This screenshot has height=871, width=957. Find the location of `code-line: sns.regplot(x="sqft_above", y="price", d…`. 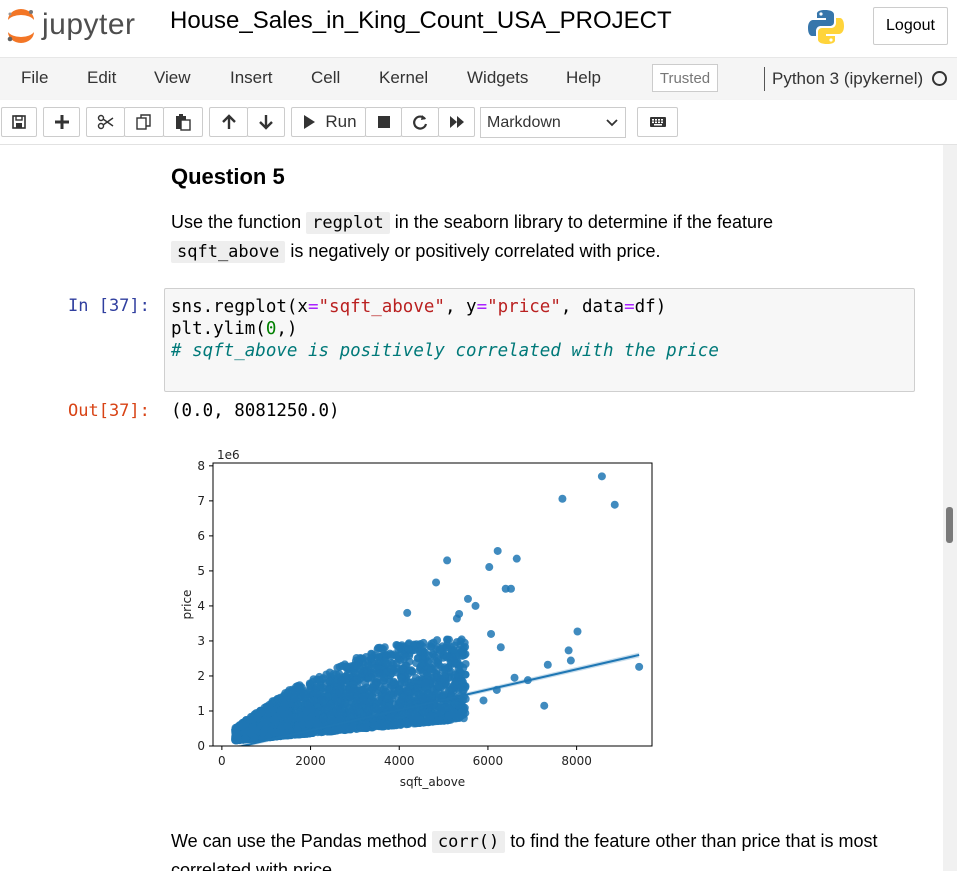

code-line: sns.regplot(x="sqft_above", y="price", d… is located at coordinates (419, 307).